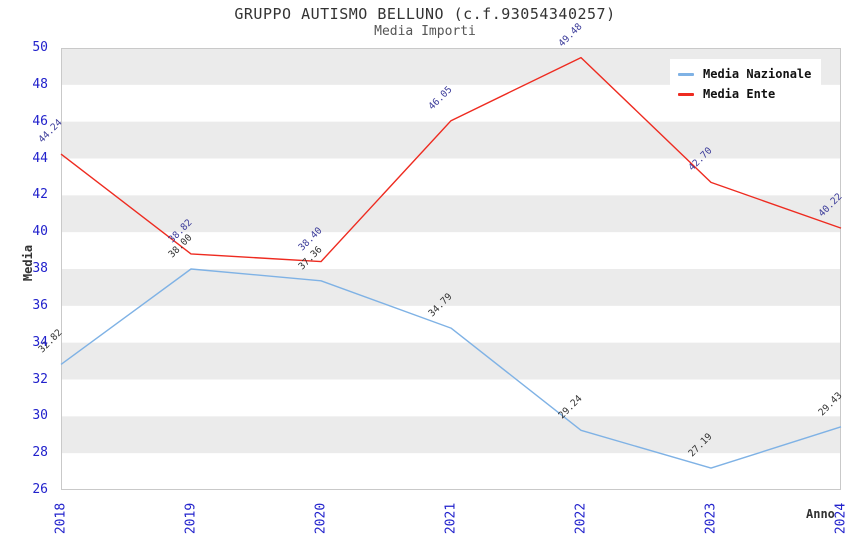 This screenshot has height=550, width=850. What do you see at coordinates (40, 453) in the screenshot?
I see `y-tick-label: 28` at bounding box center [40, 453].